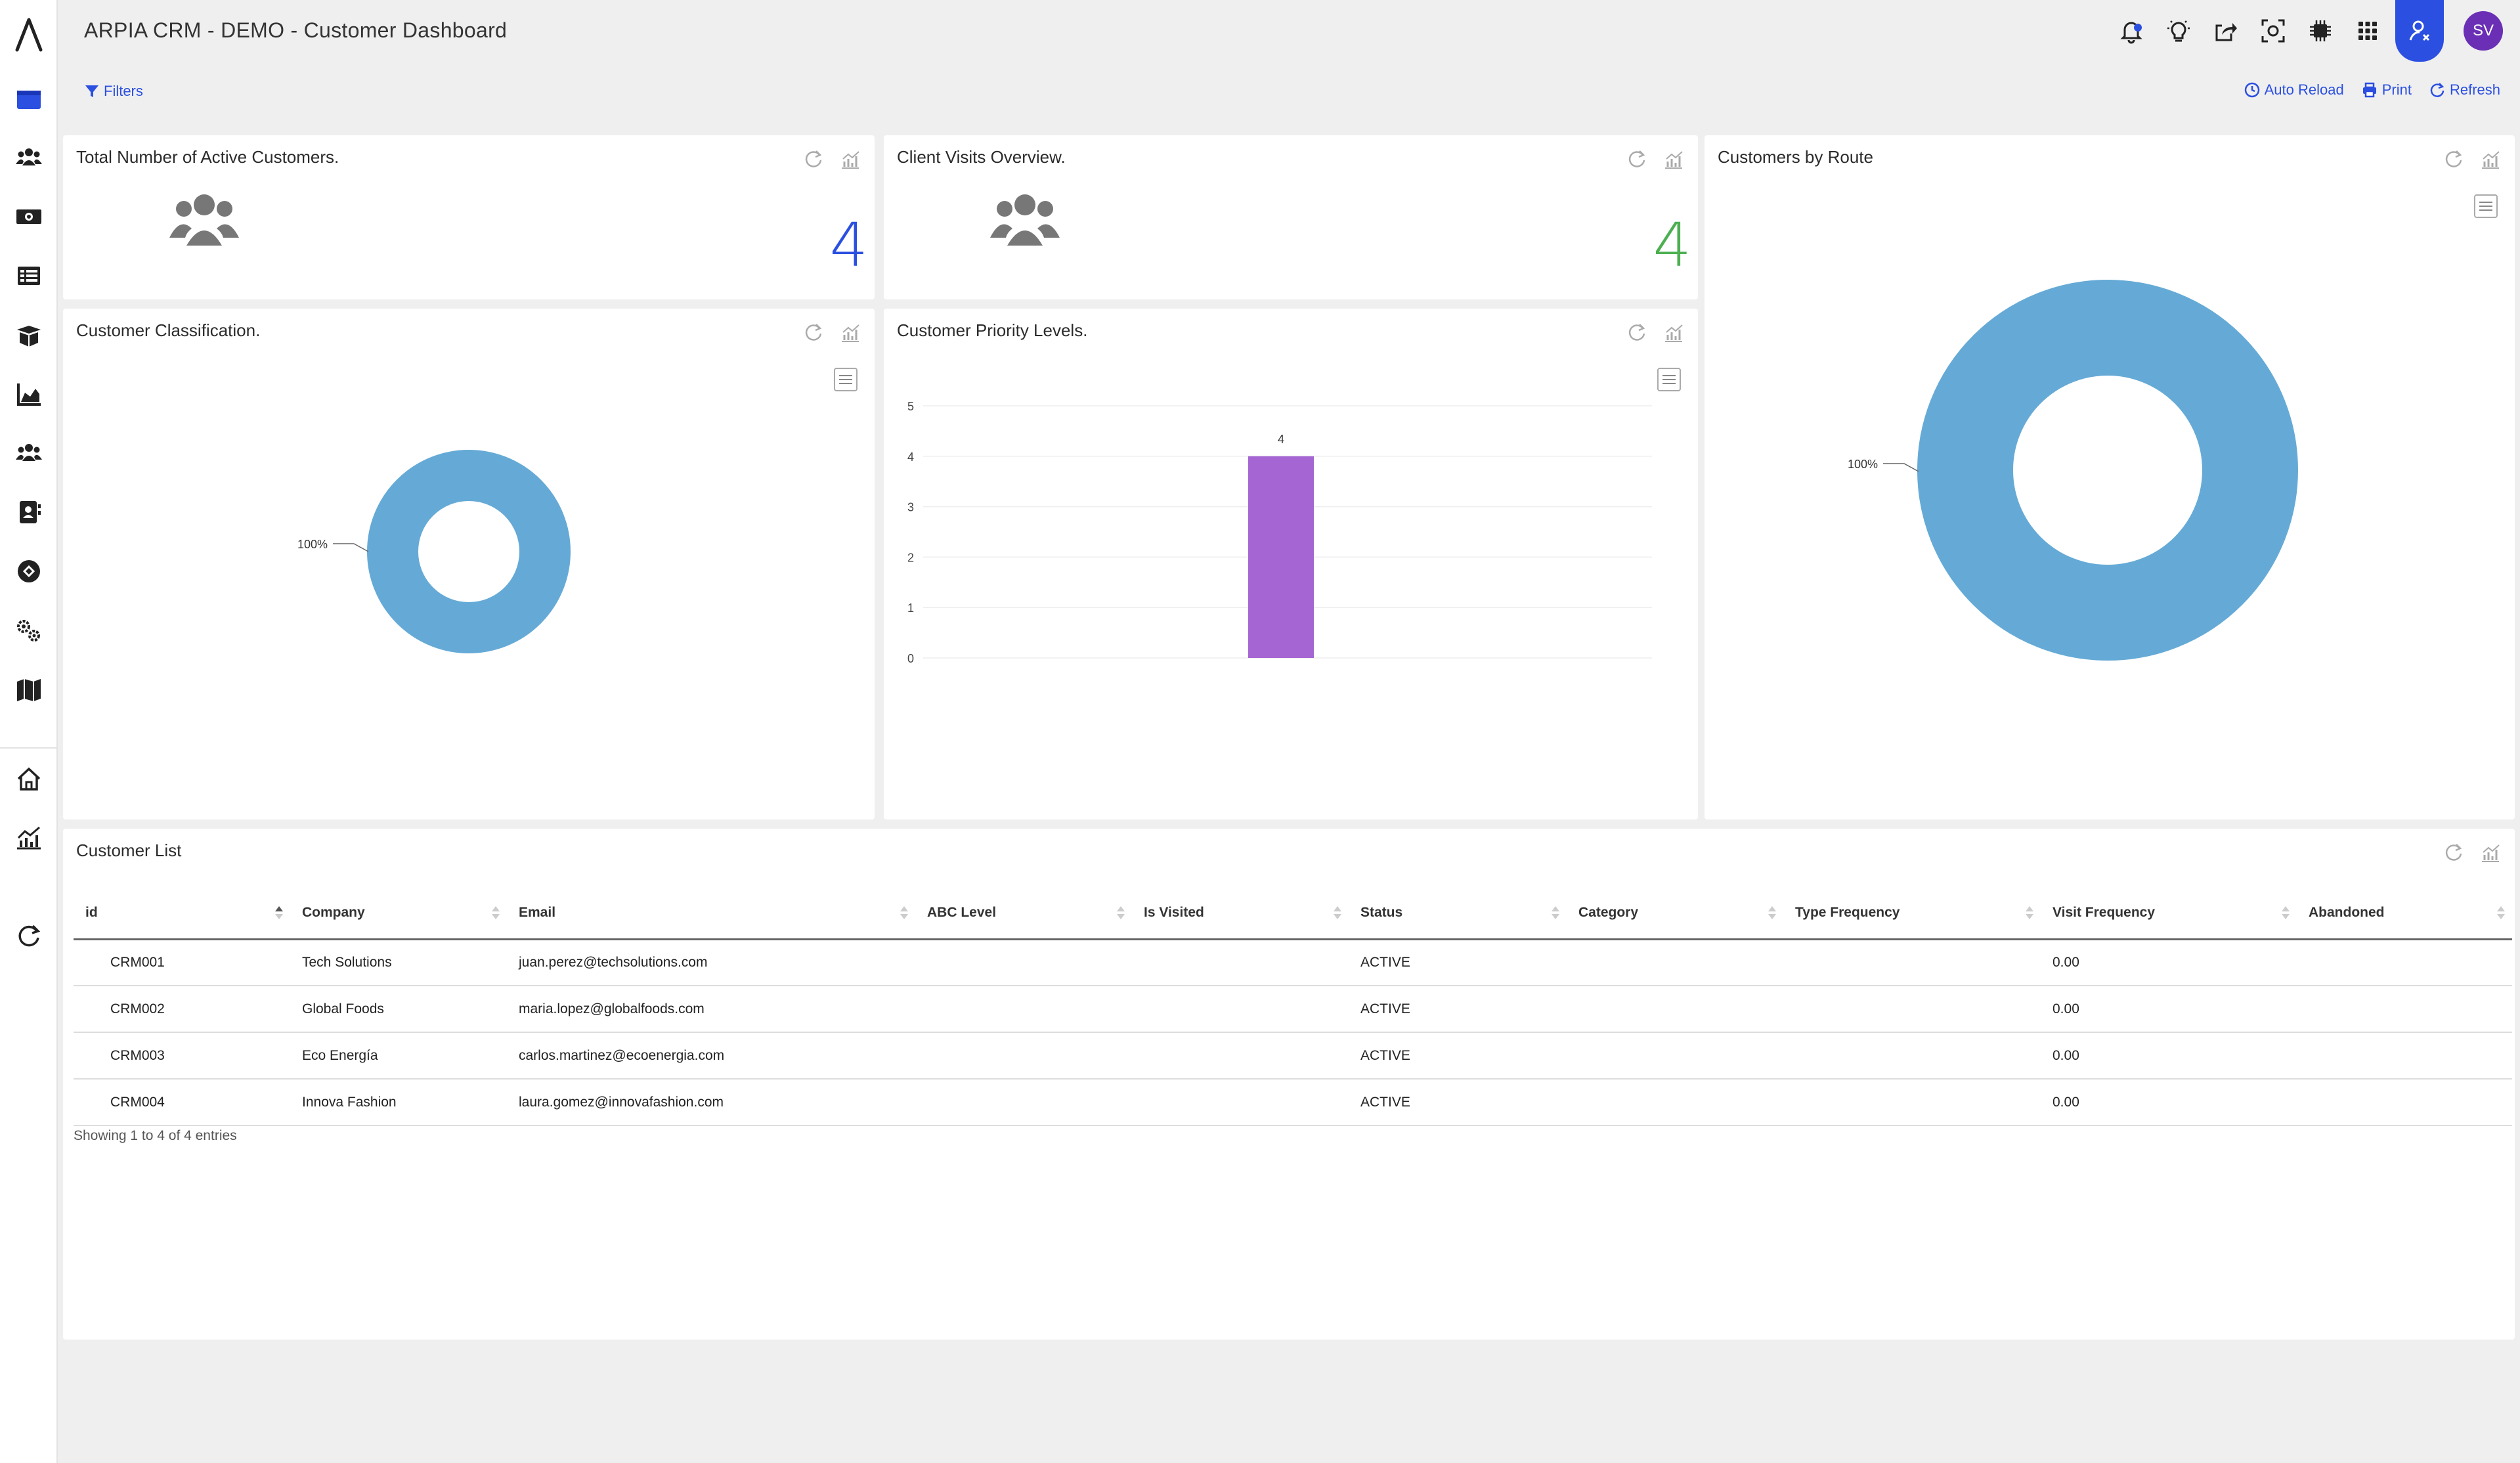 The height and width of the screenshot is (1463, 2520). Describe the element at coordinates (2169, 914) in the screenshot. I see `column-header: Visit Frequency` at that location.